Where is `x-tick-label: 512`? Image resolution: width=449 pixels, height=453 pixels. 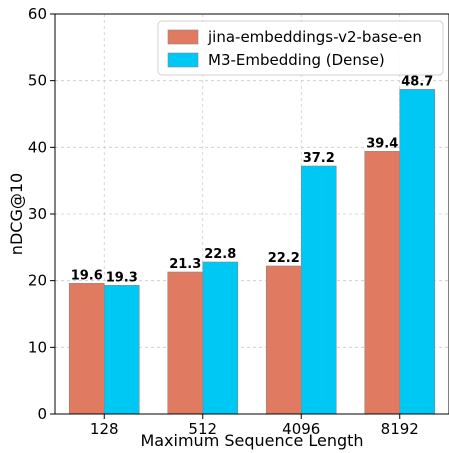 x-tick-label: 512 is located at coordinates (202, 429).